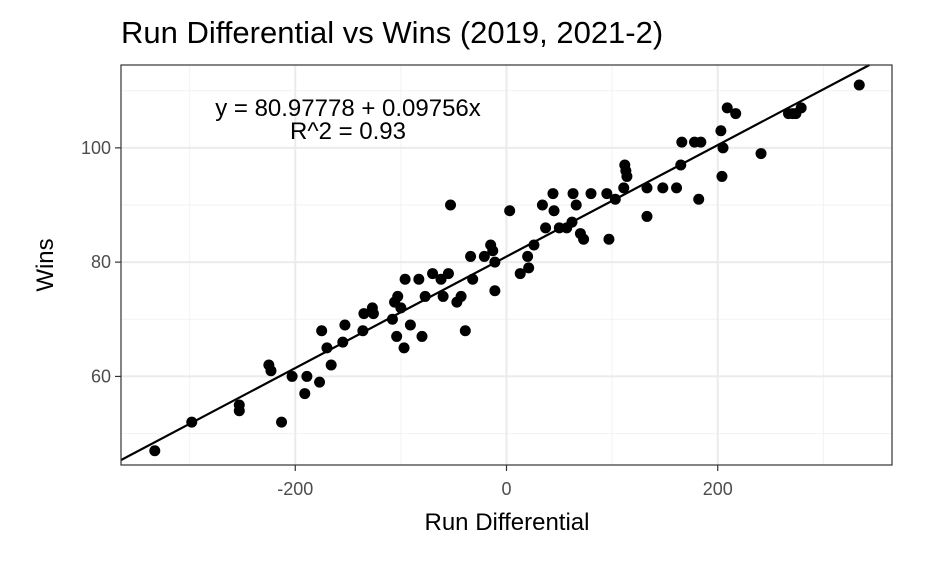 The width and height of the screenshot is (926, 580). Describe the element at coordinates (348, 108) in the screenshot. I see `regression-equation-label: y = 80.97778 + 0.09756x` at that location.